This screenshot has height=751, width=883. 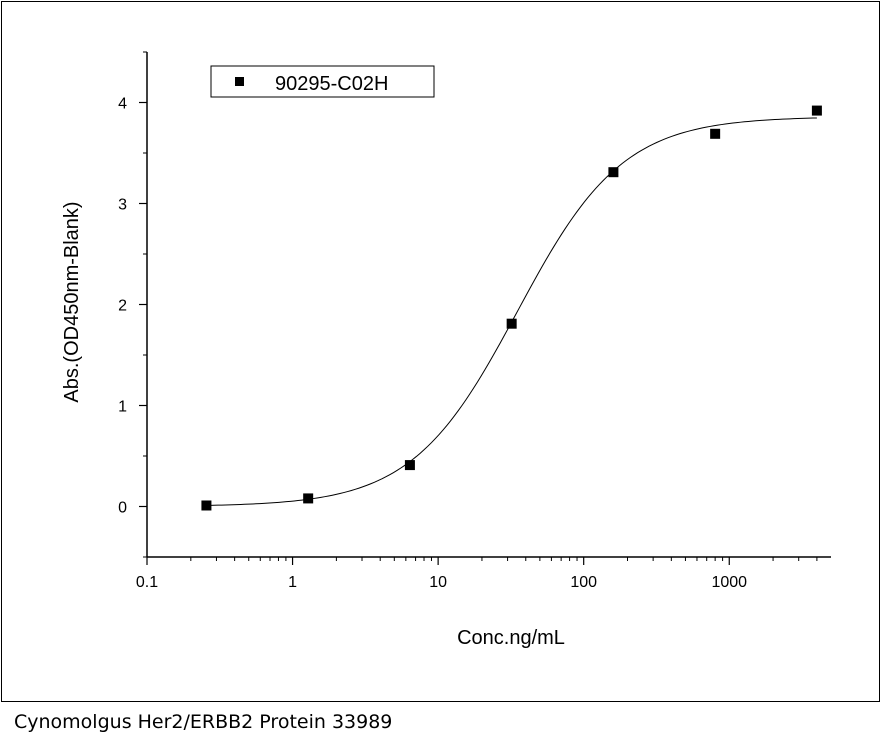 What do you see at coordinates (239, 81) in the screenshot?
I see `legend-marker` at bounding box center [239, 81].